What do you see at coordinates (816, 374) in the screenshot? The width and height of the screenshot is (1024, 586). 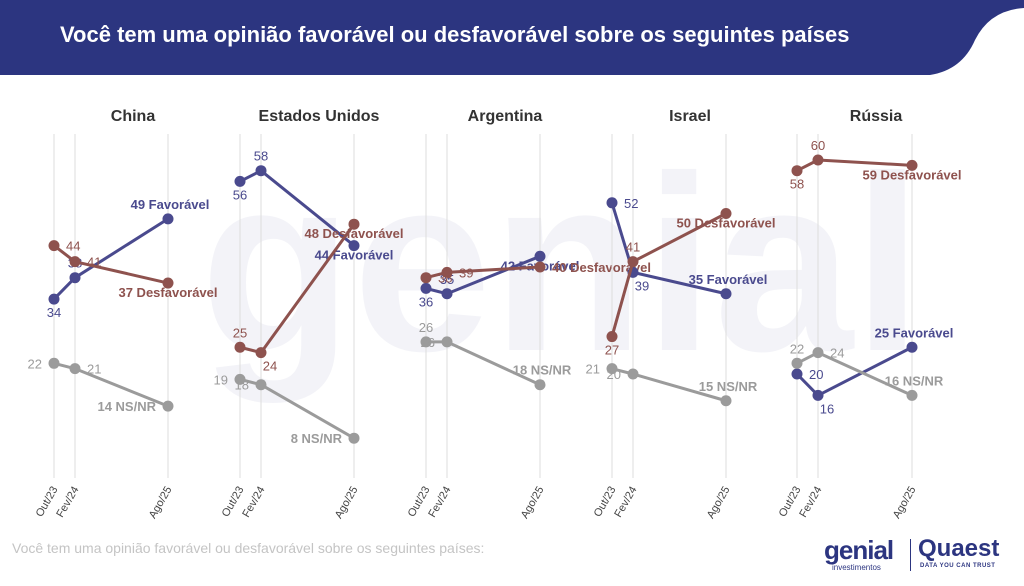 I see `data-label-favoravel: 20` at bounding box center [816, 374].